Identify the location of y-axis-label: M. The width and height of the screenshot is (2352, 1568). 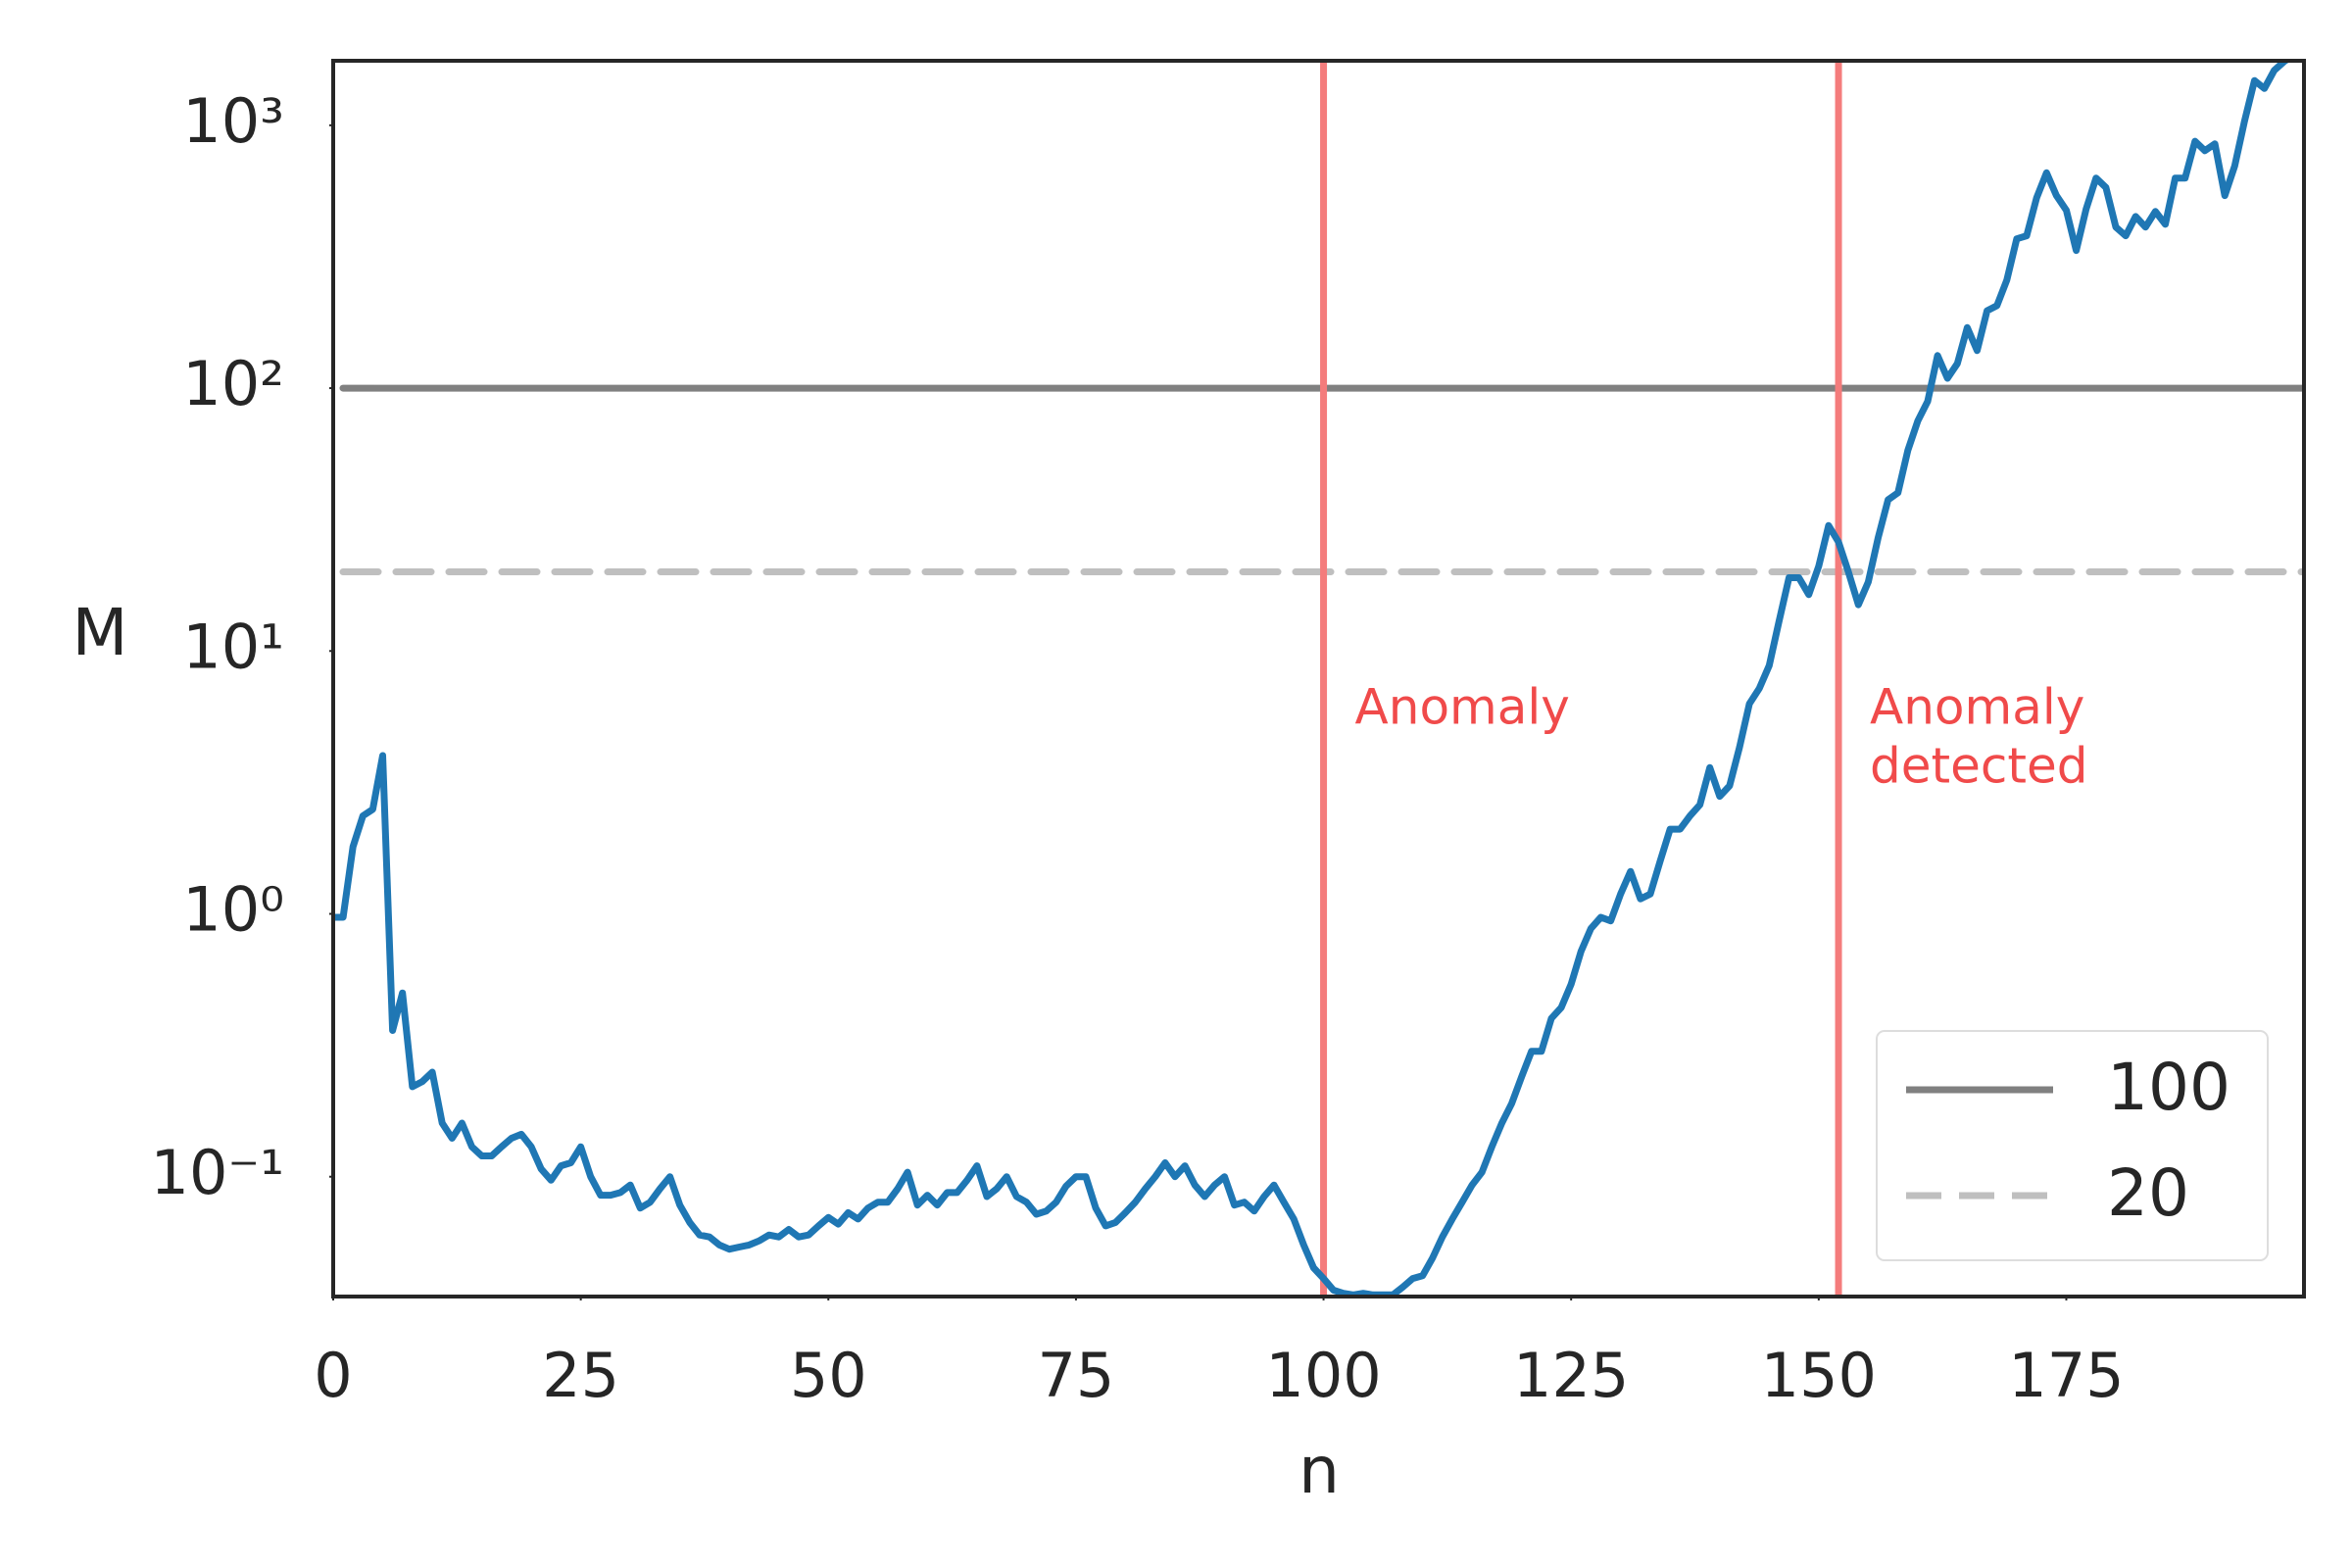
(100, 632).